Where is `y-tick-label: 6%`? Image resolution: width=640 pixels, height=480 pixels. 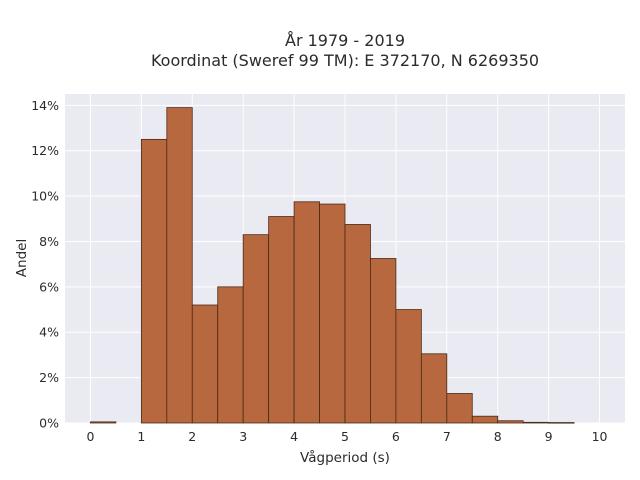
y-tick-label: 6% is located at coordinates (49, 286).